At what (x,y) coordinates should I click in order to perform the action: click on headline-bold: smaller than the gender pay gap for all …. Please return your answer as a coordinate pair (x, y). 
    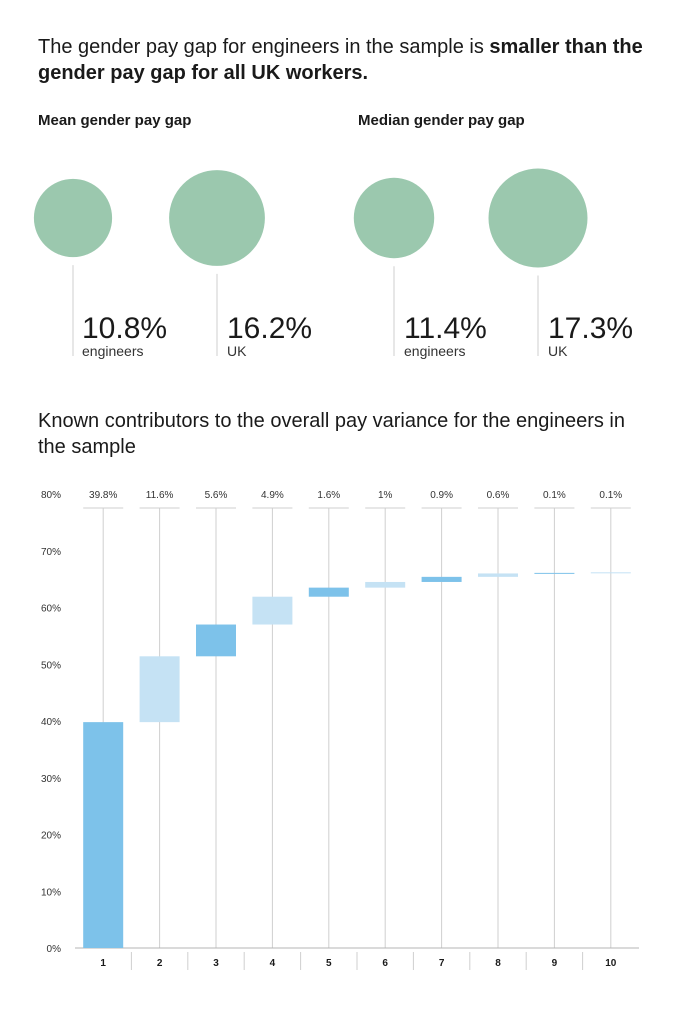
    Looking at the image, I should click on (340, 60).